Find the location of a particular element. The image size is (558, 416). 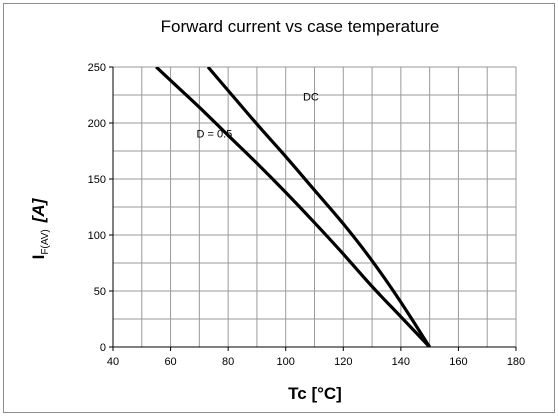

annotations: DC D = 0.5 is located at coordinates (257, 116).